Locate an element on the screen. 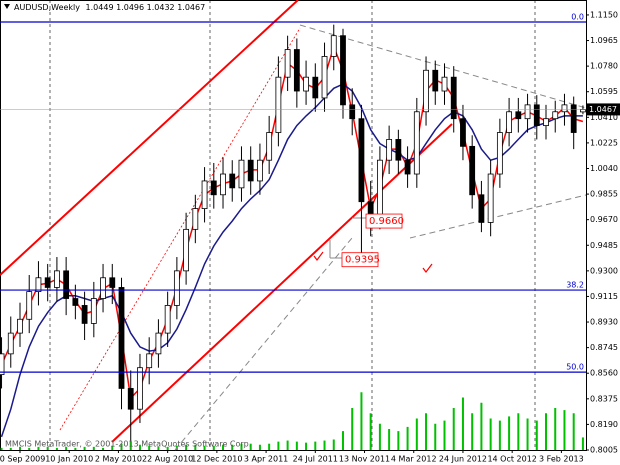 The width and height of the screenshot is (620, 465). x-tick-label: 24 Jul 2011 is located at coordinates (315, 459).